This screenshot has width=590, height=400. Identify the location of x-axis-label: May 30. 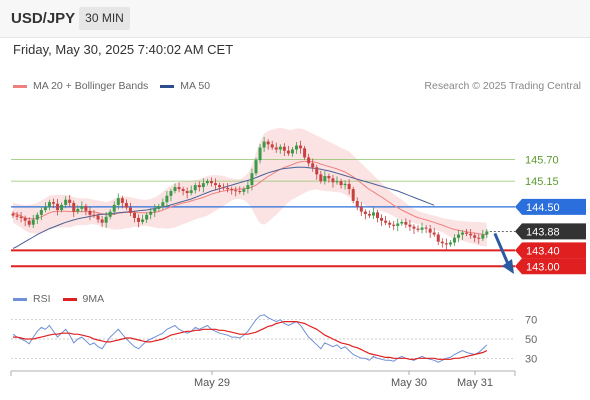
(409, 383).